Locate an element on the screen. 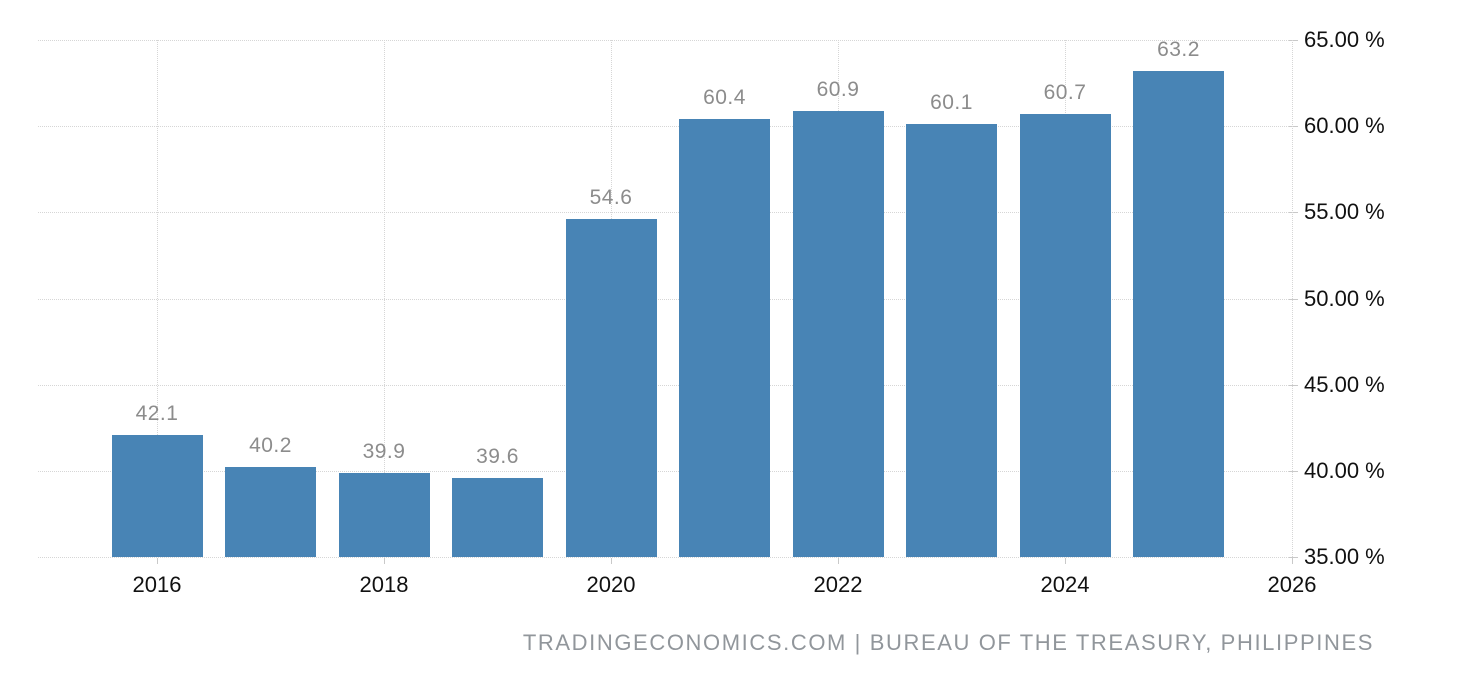 The width and height of the screenshot is (1460, 680). x-axis-label: 2016 is located at coordinates (157, 584).